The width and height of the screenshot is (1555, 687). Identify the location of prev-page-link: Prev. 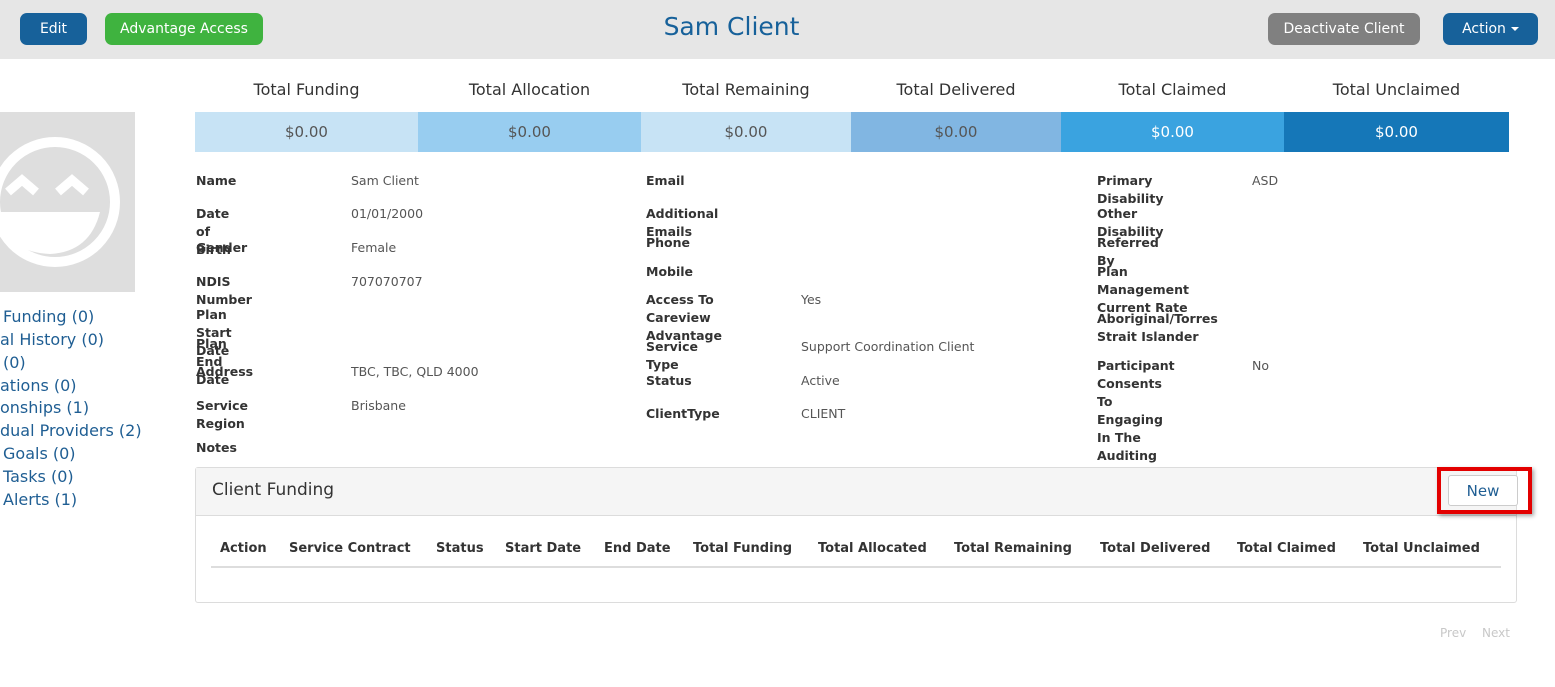
(1453, 633).